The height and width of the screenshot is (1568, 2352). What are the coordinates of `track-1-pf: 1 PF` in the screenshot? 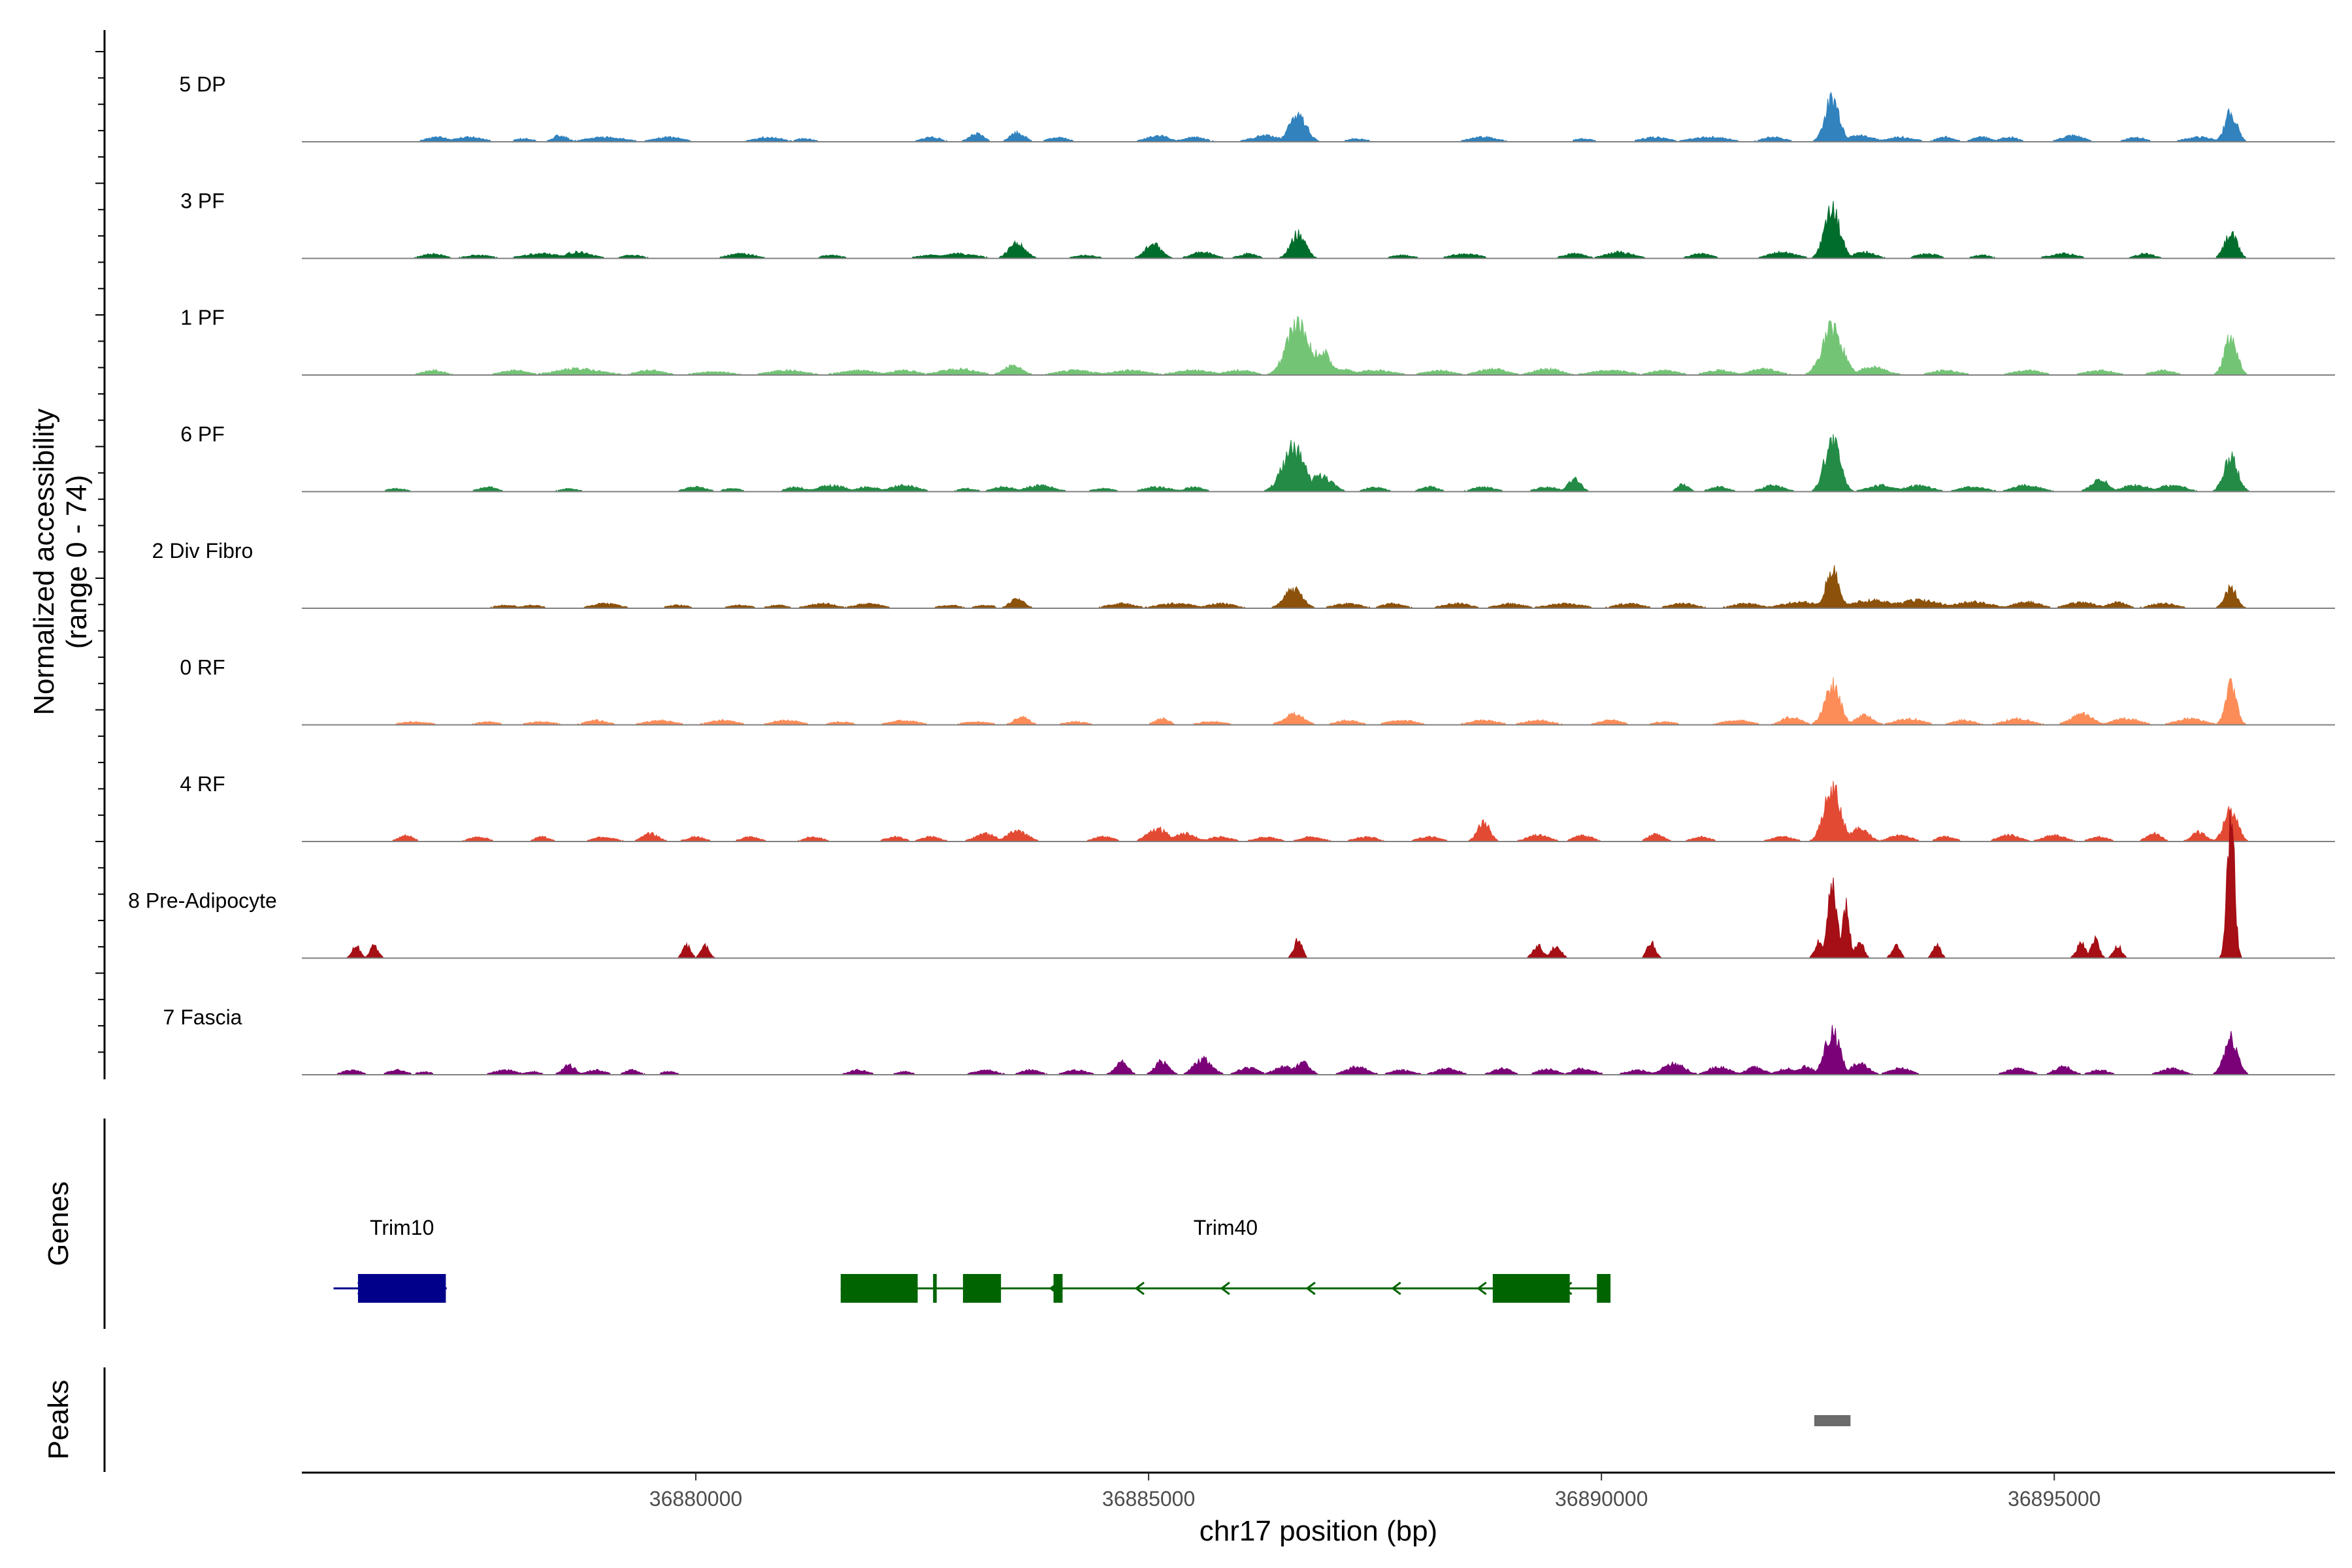 It's located at (1257, 341).